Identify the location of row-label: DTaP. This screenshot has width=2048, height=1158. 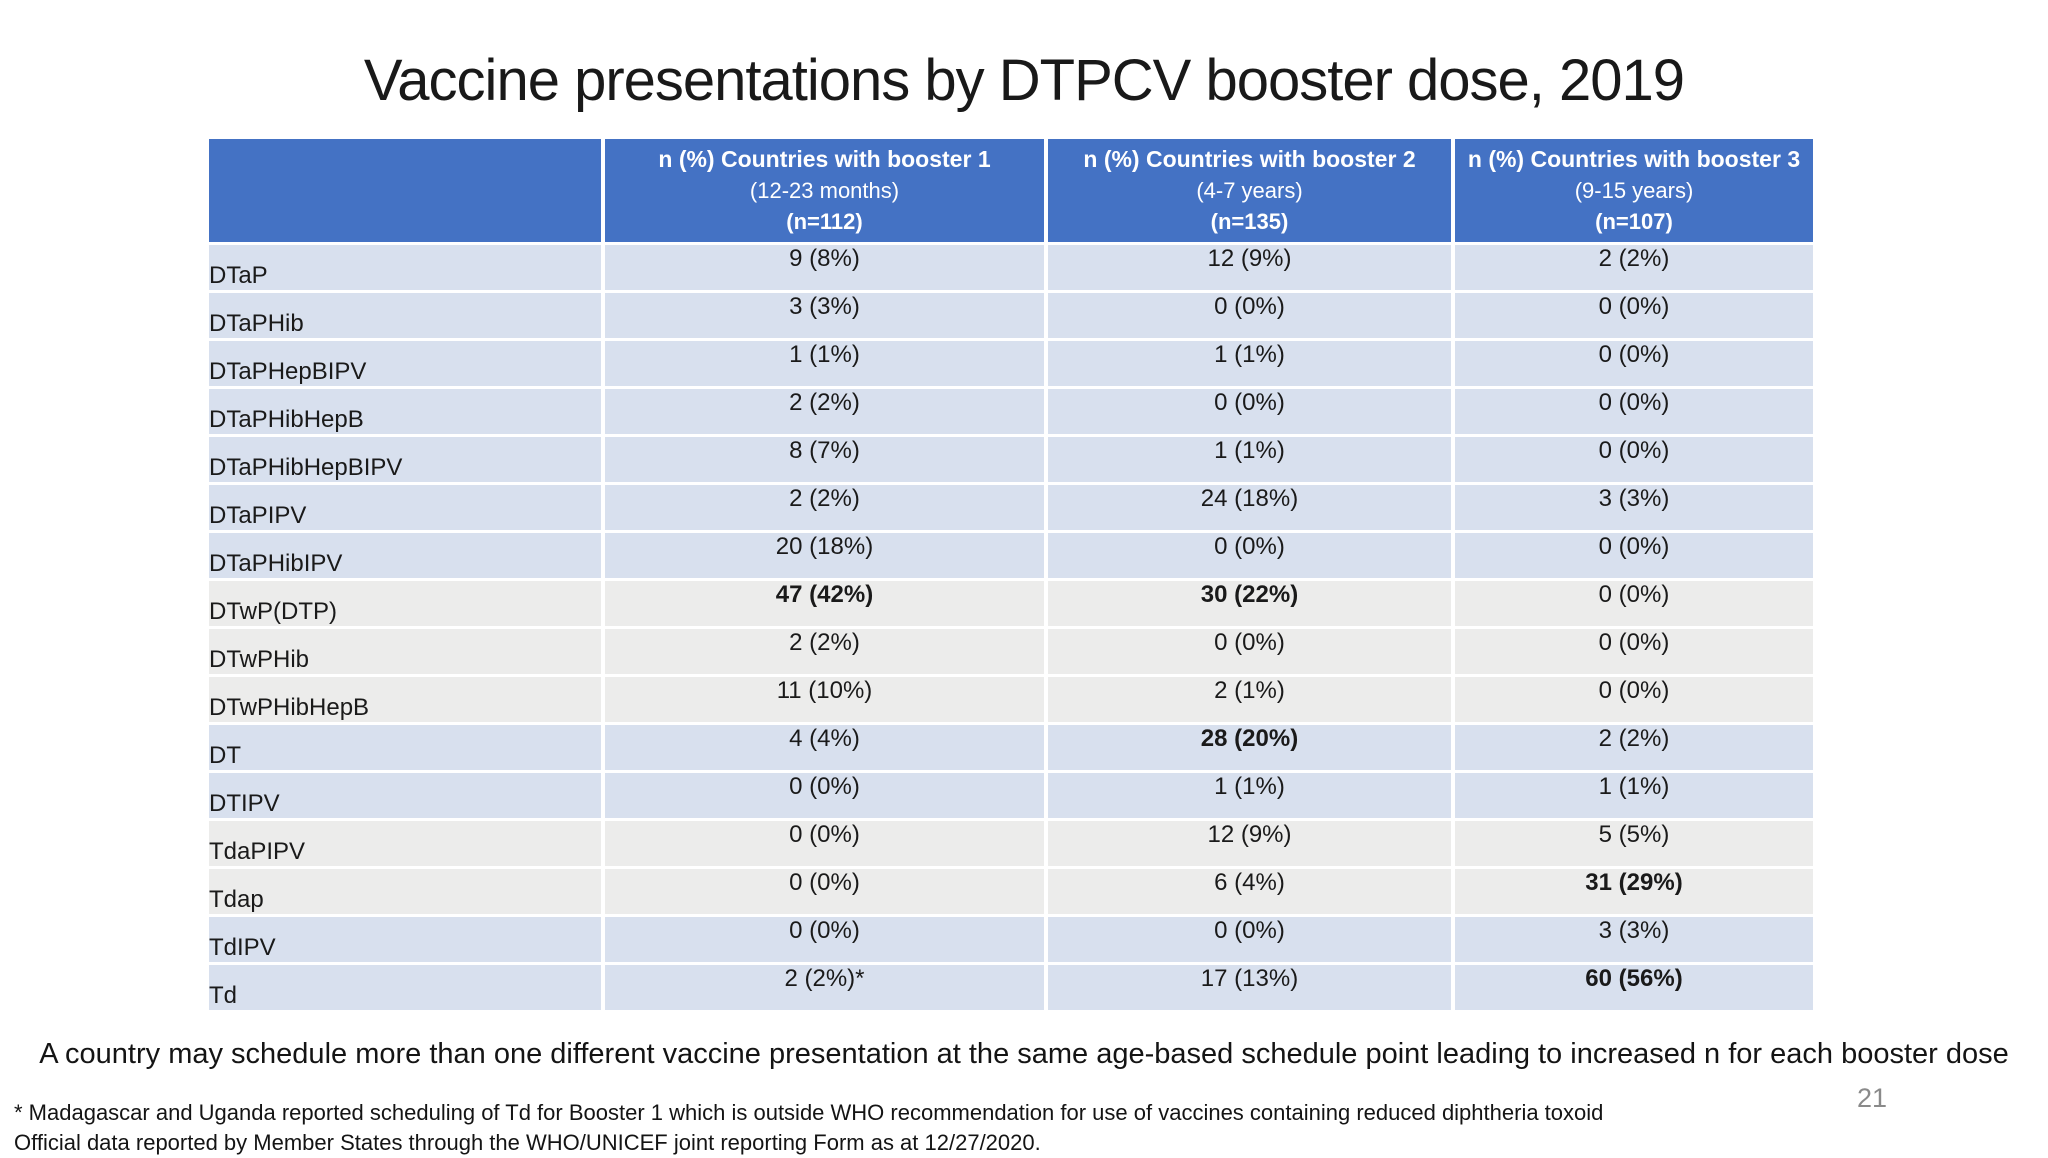
(407, 267).